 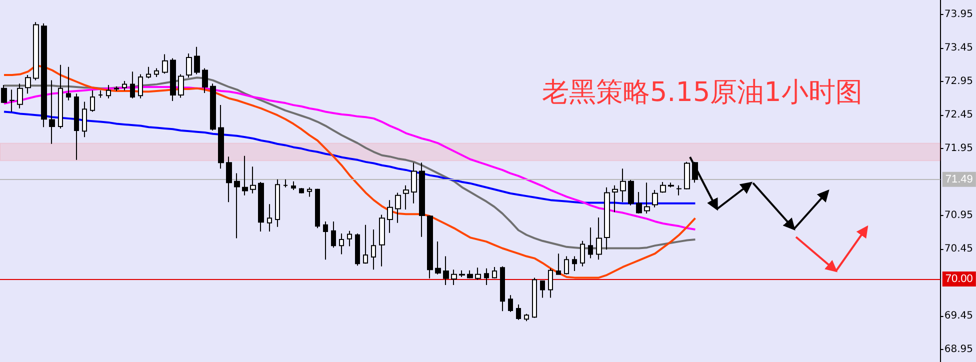 I want to click on y-tick-label: 73.45, so click(x=959, y=48).